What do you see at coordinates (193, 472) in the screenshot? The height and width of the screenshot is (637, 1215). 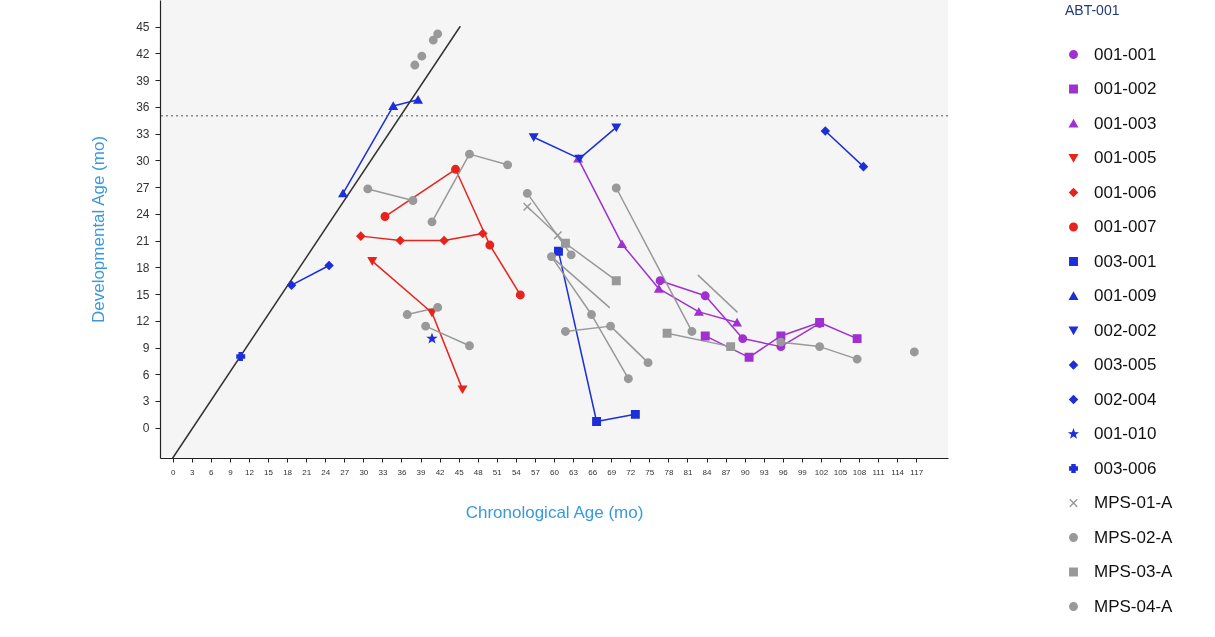 I see `x-tick-label: 3` at bounding box center [193, 472].